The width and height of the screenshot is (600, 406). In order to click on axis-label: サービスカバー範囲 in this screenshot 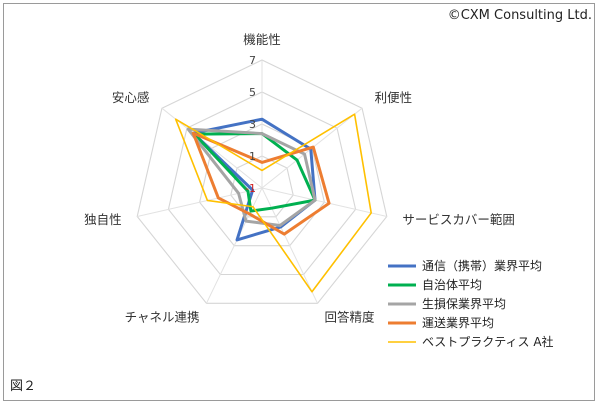, I will do `click(458, 219)`.